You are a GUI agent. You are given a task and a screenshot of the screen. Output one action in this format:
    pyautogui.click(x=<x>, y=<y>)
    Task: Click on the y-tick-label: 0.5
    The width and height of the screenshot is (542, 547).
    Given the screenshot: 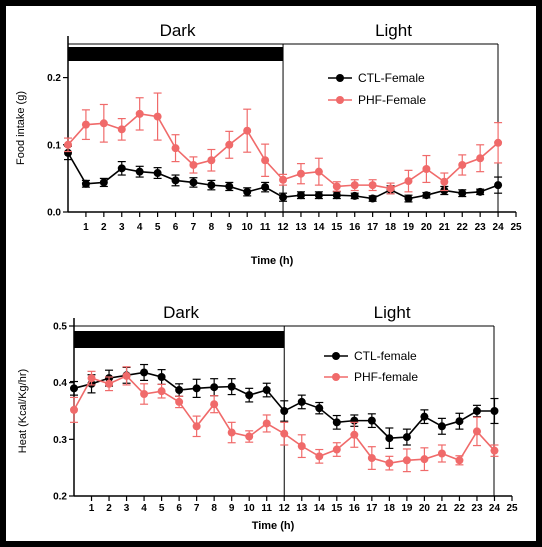 What is the action you would take?
    pyautogui.click(x=60, y=327)
    